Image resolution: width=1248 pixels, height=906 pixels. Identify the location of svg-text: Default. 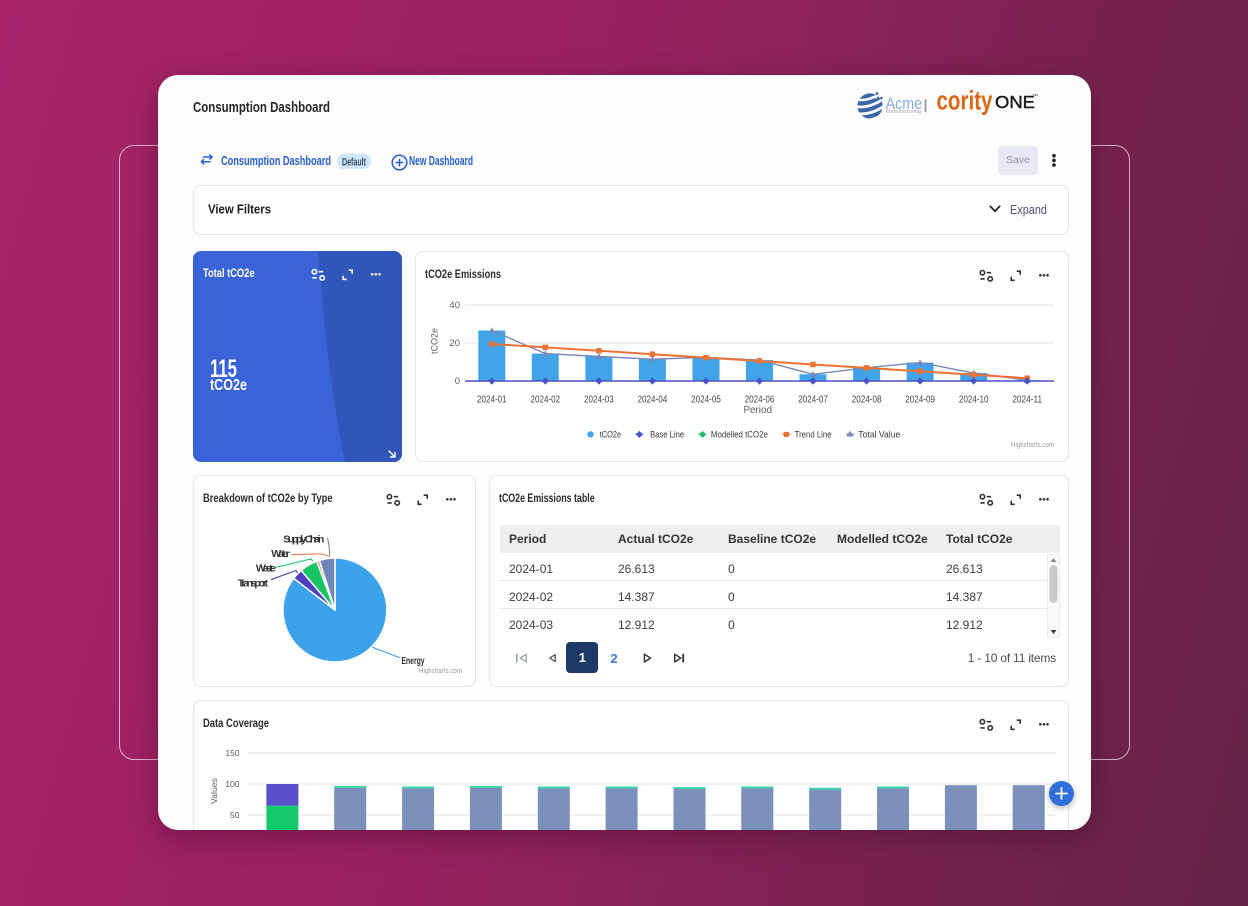
(354, 162).